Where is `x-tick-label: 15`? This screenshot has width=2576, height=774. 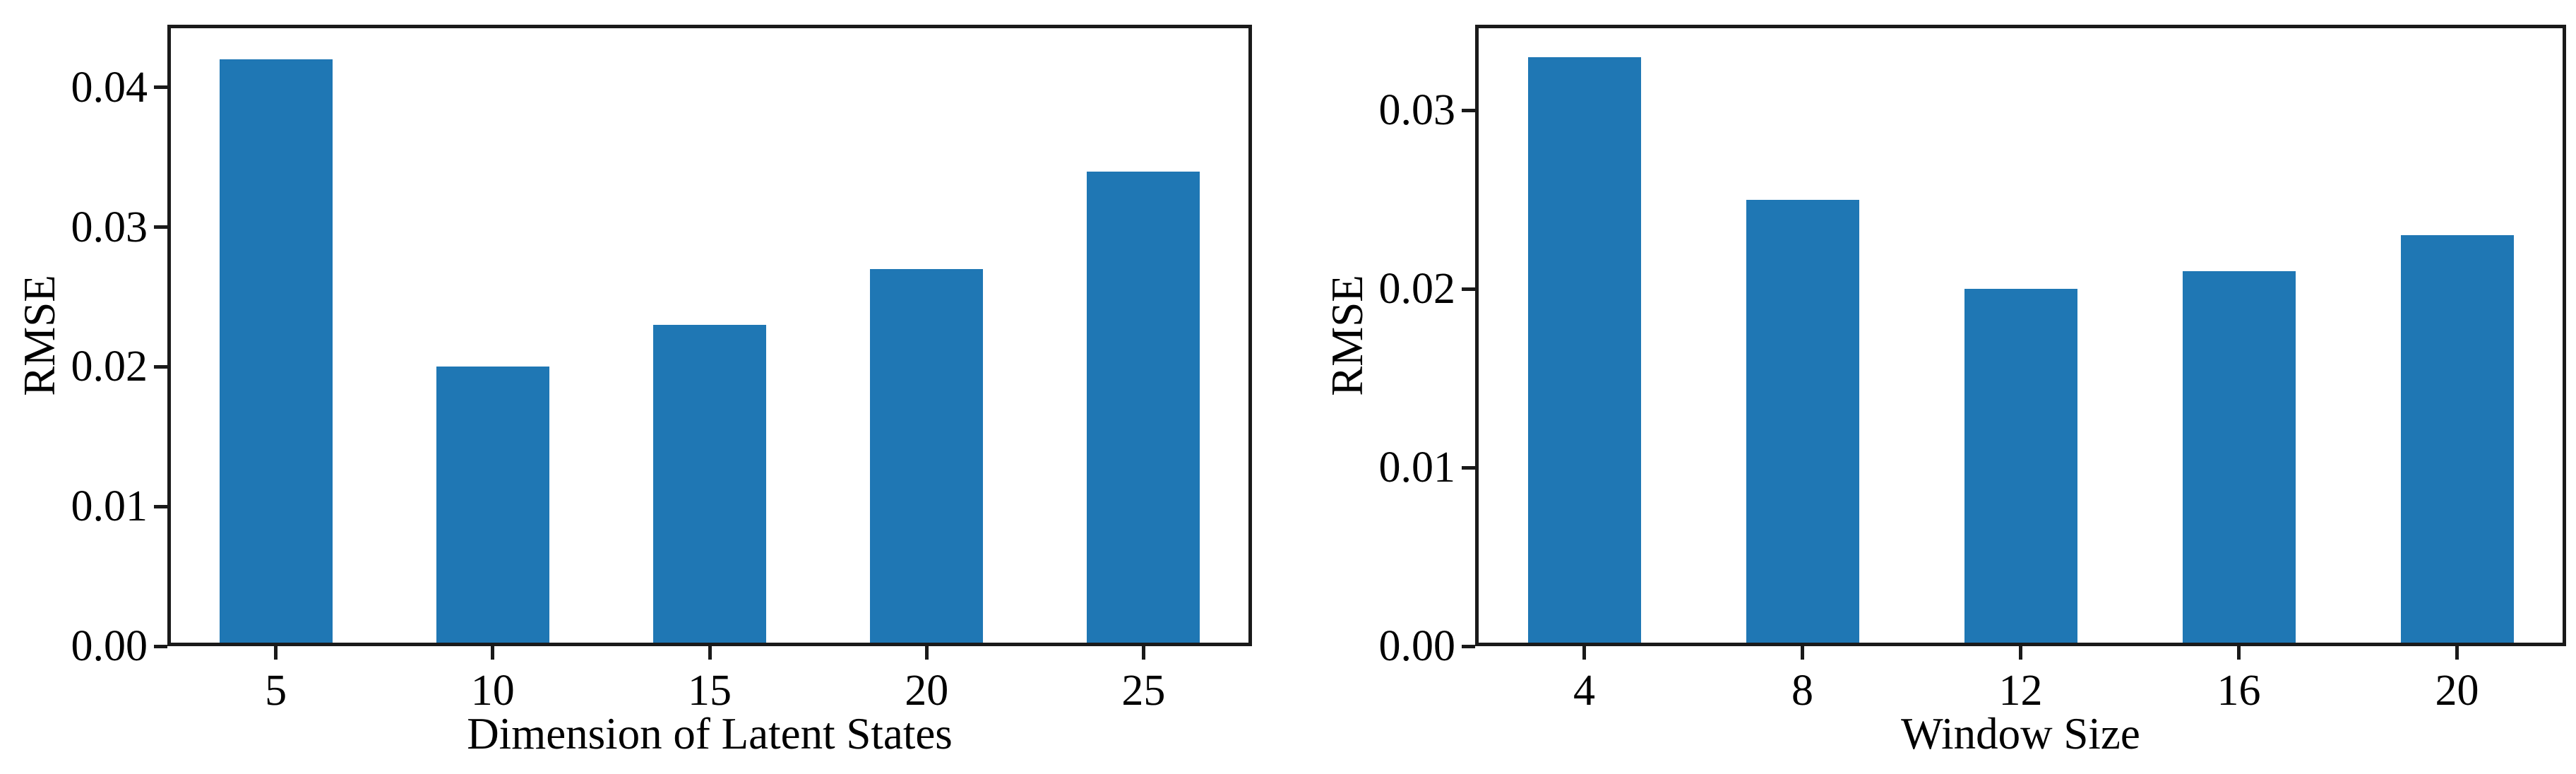 x-tick-label: 15 is located at coordinates (710, 691).